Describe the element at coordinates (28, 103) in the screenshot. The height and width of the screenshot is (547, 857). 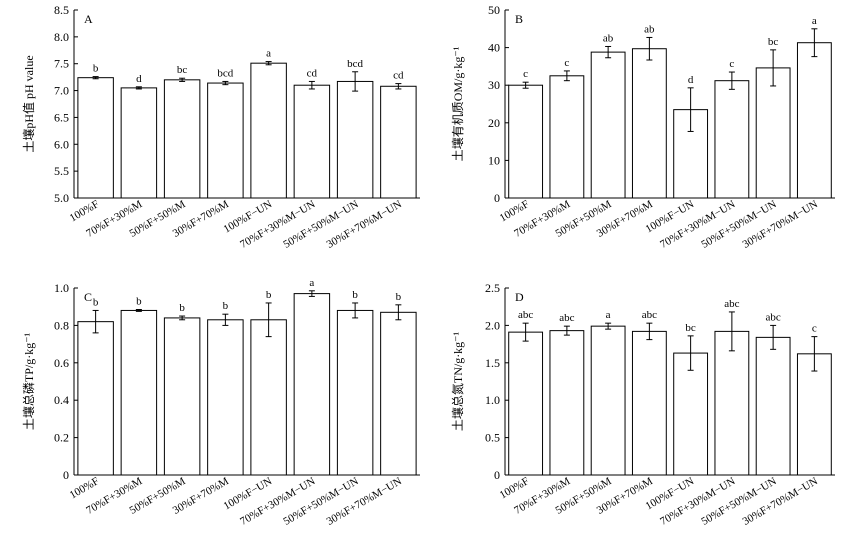
I see `y-axis-label: 土壤pH值 pH value` at that location.